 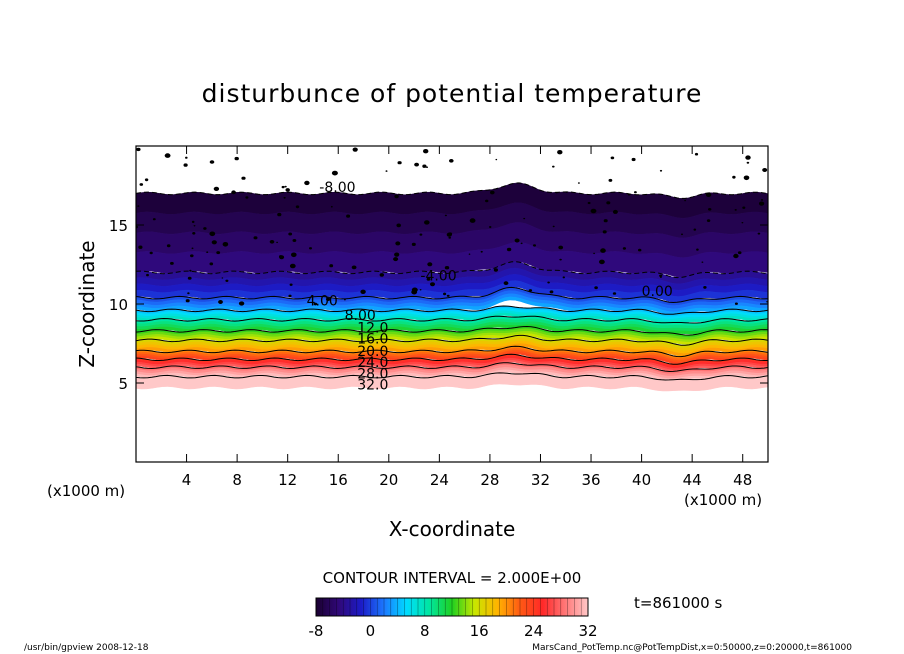 I want to click on x-tick-label: 24, so click(x=439, y=480).